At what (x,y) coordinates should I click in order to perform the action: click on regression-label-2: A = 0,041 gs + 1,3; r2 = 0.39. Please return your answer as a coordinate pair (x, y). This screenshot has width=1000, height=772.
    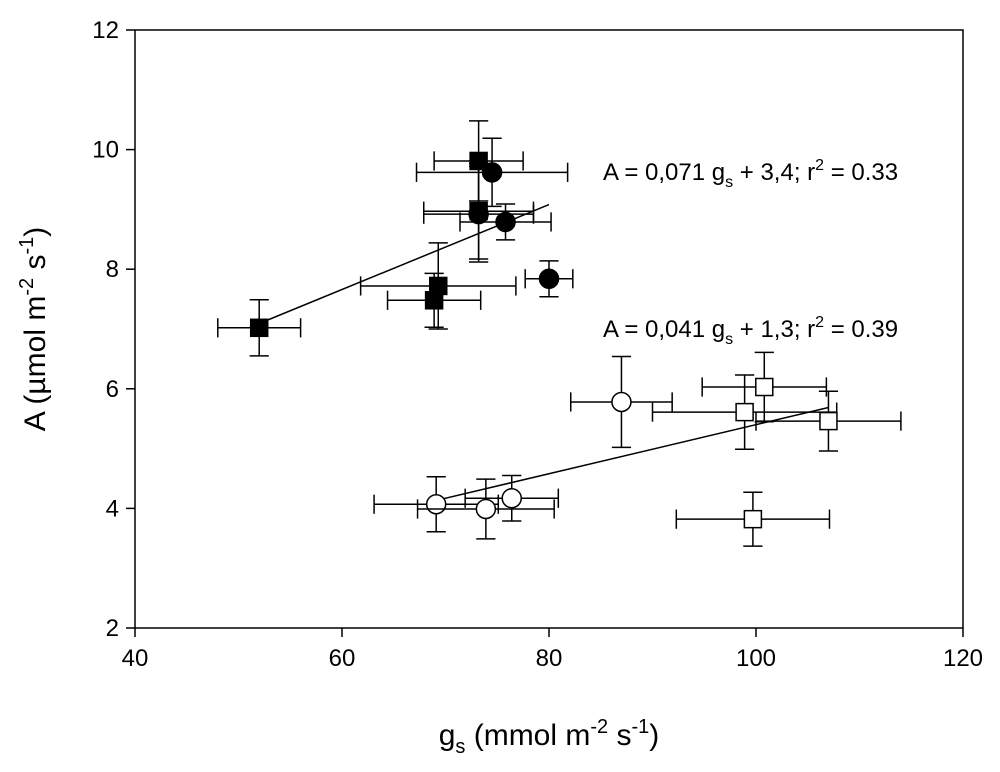
    Looking at the image, I should click on (750, 331).